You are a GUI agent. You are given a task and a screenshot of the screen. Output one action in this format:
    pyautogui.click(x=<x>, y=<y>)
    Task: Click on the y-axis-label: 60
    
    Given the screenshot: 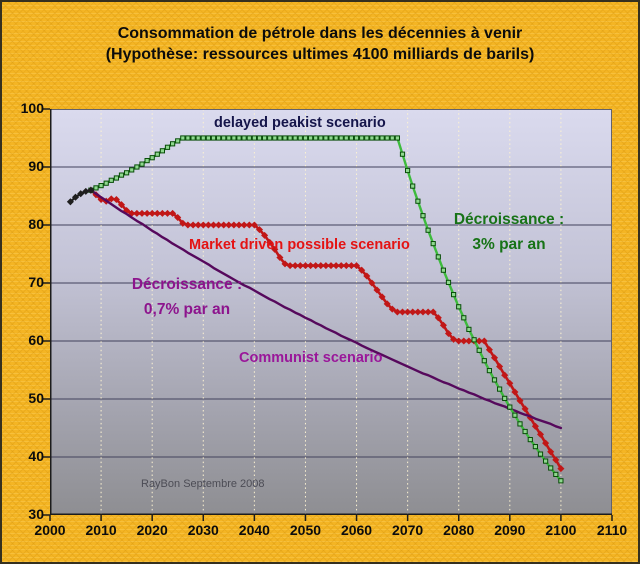 What is the action you would take?
    pyautogui.click(x=36, y=340)
    